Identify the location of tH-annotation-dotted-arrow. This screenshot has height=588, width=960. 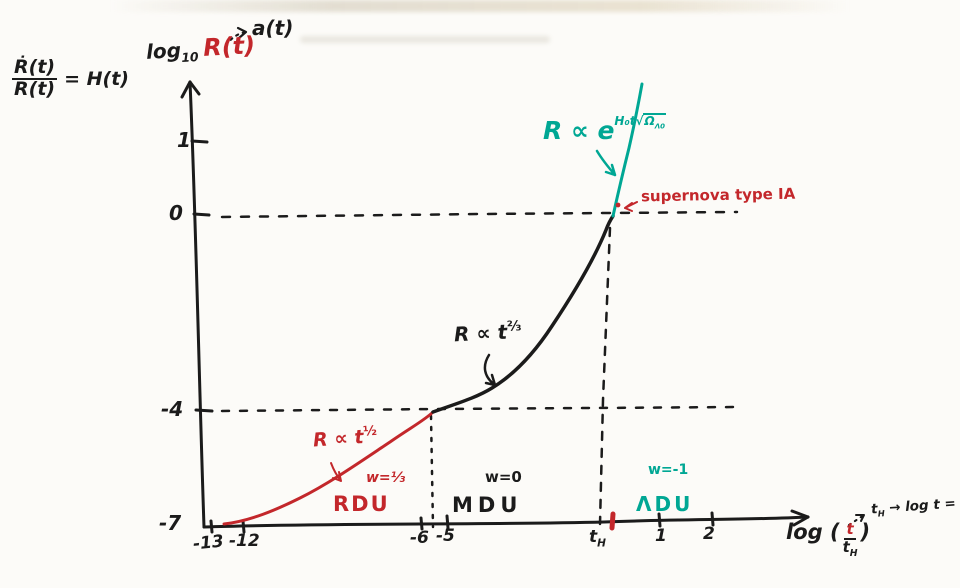
(856, 520).